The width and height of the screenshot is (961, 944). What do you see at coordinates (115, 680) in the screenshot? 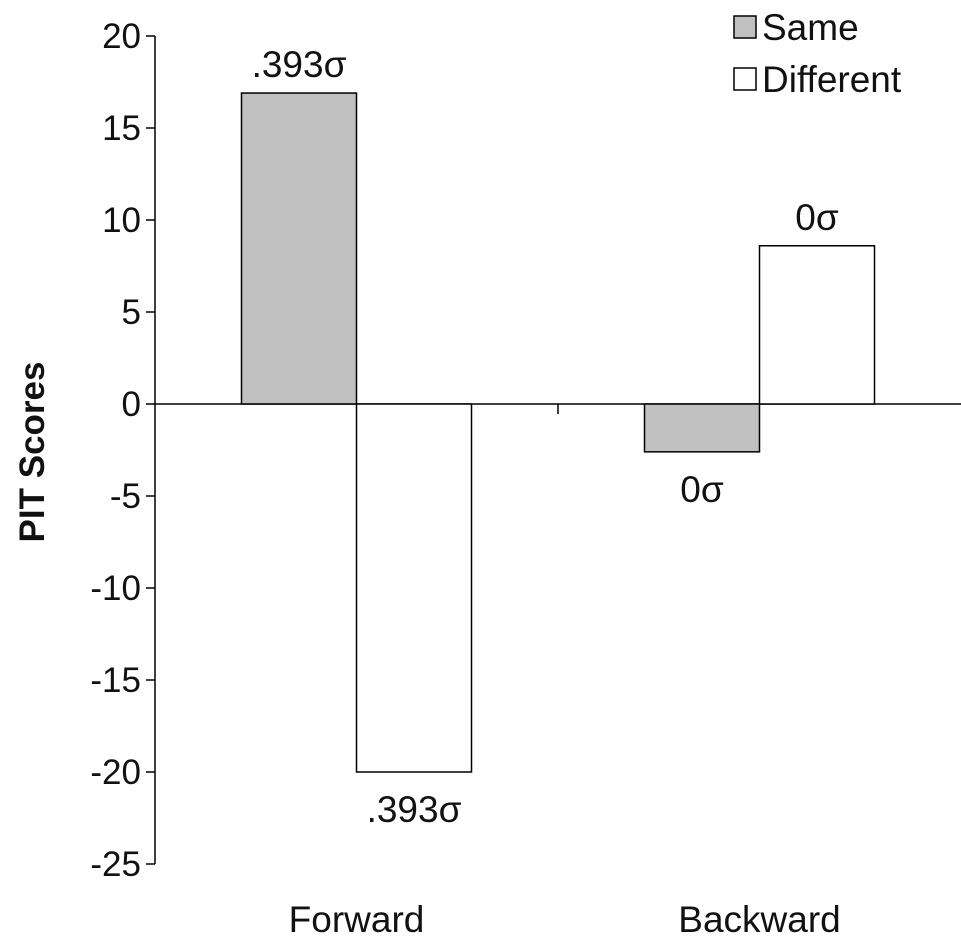
I see `y-tick-label: -15` at bounding box center [115, 680].